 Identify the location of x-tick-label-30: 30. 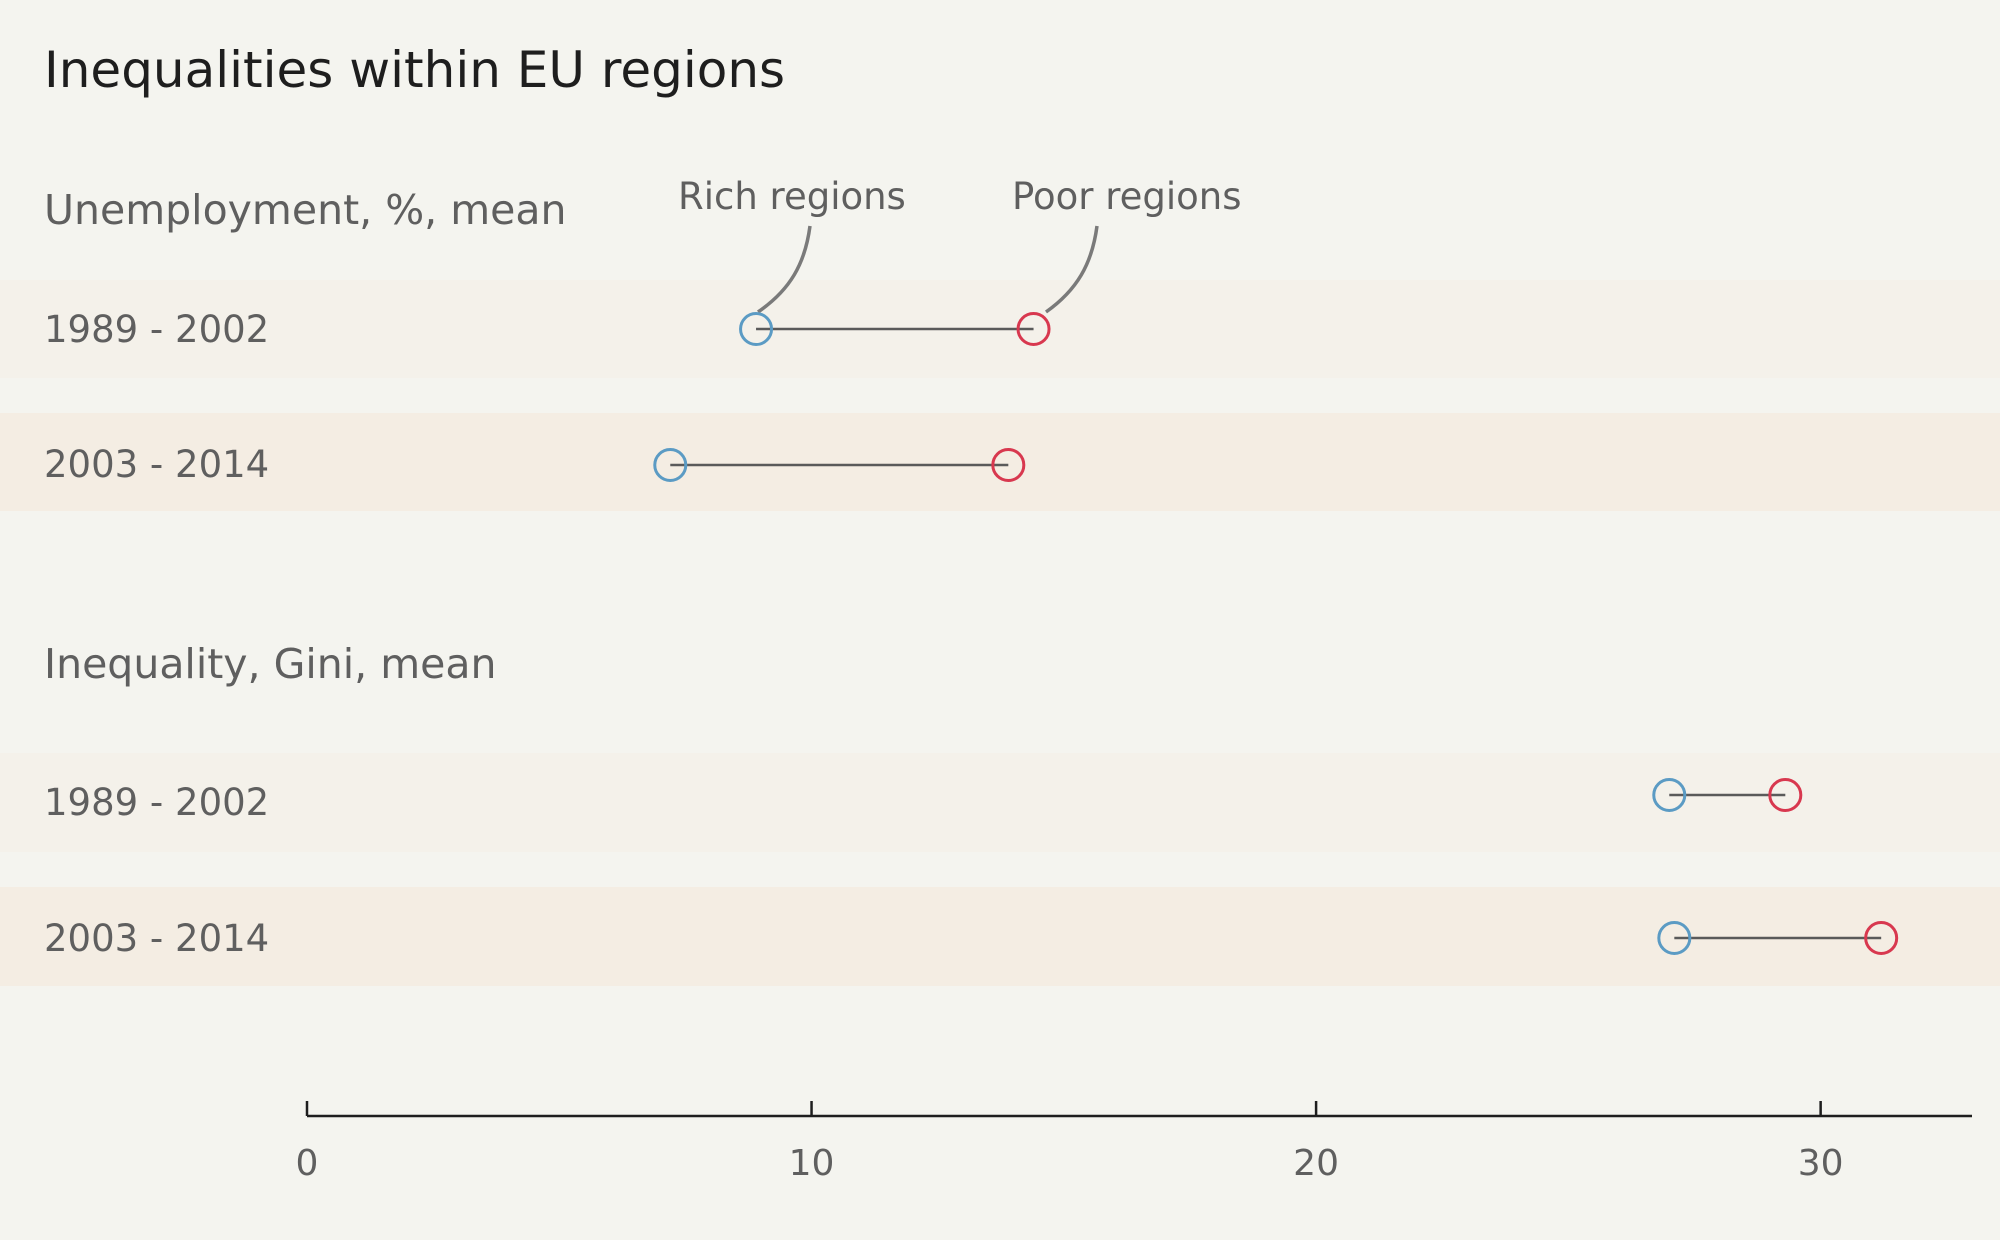
(1821, 1163).